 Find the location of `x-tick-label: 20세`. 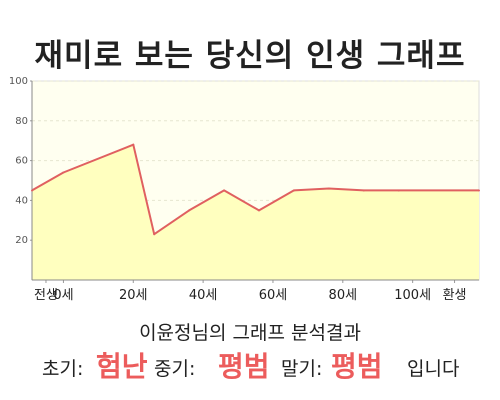

x-tick-label: 20세 is located at coordinates (133, 295).